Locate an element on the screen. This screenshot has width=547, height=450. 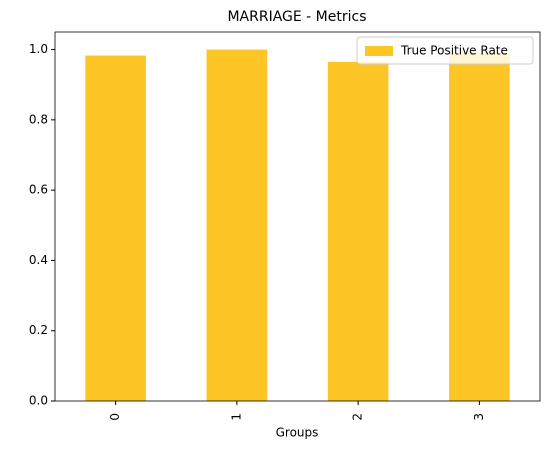
x-tick-label: 3 is located at coordinates (479, 417).